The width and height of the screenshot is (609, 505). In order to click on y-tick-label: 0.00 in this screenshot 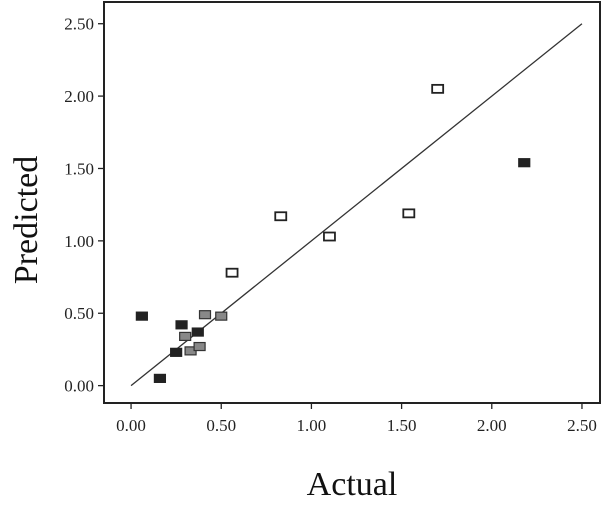, I will do `click(79, 386)`.